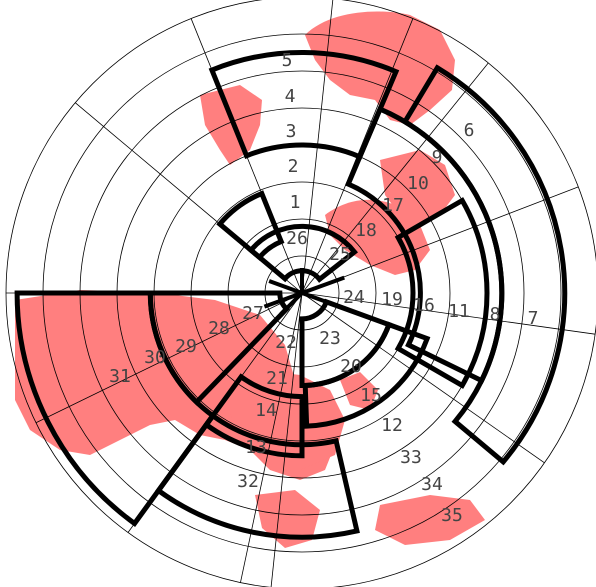  Describe the element at coordinates (297, 238) in the screenshot. I see `zone-label-26: 26` at that location.